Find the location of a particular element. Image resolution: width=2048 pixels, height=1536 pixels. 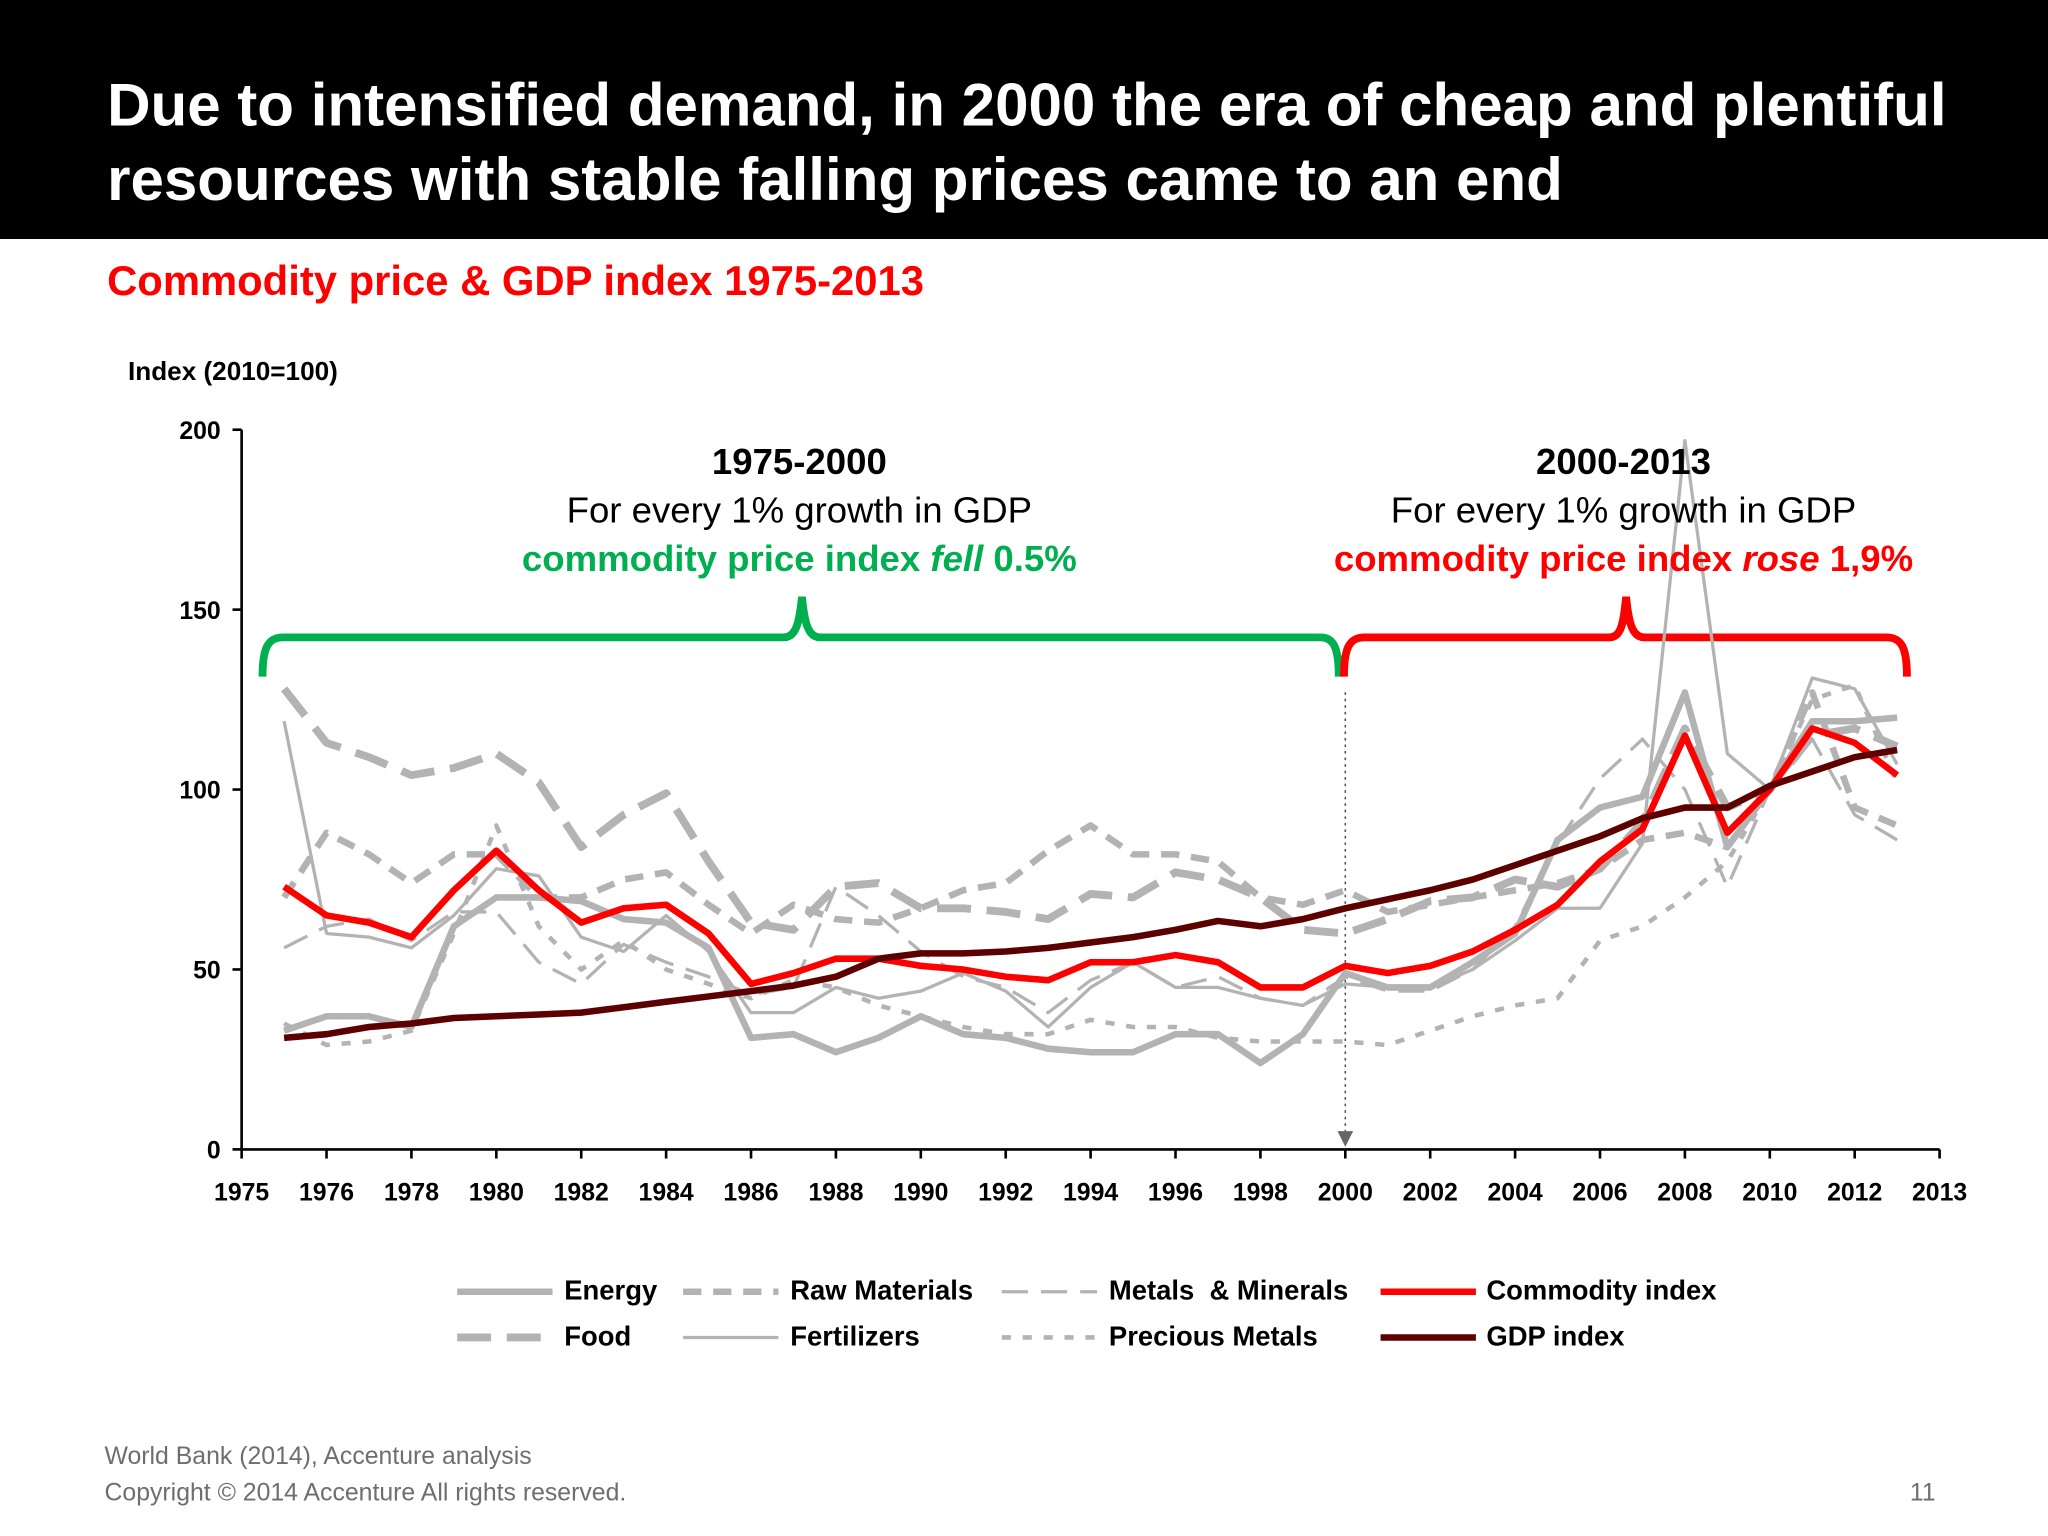

x-tick-label: 1986 is located at coordinates (750, 1192).